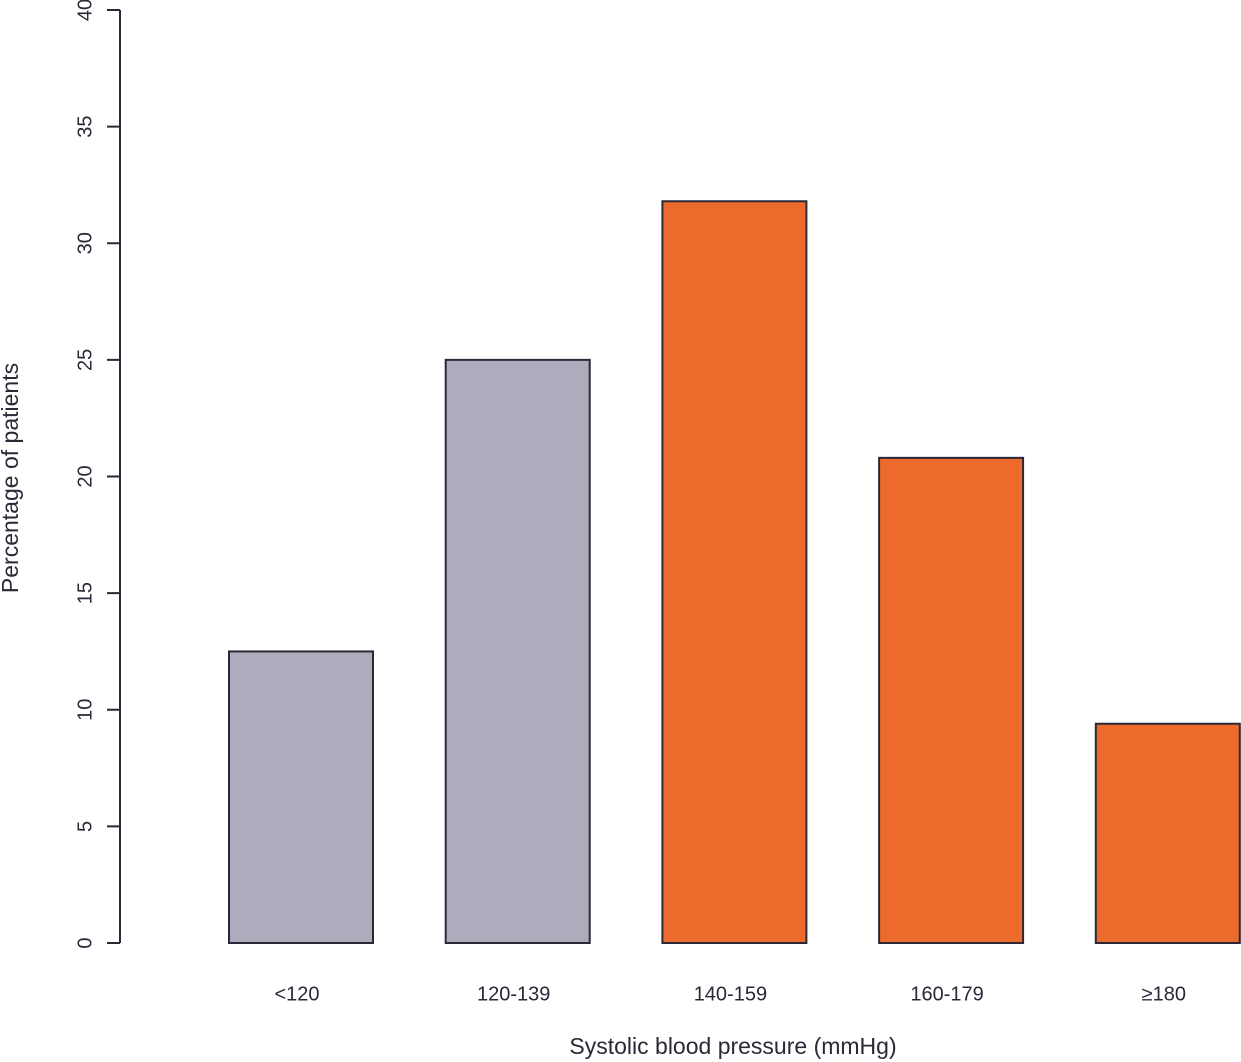 Image resolution: width=1241 pixels, height=1062 pixels. Describe the element at coordinates (732, 1046) in the screenshot. I see `x-axis-label: Systolic blood pressure (mmHg)` at that location.